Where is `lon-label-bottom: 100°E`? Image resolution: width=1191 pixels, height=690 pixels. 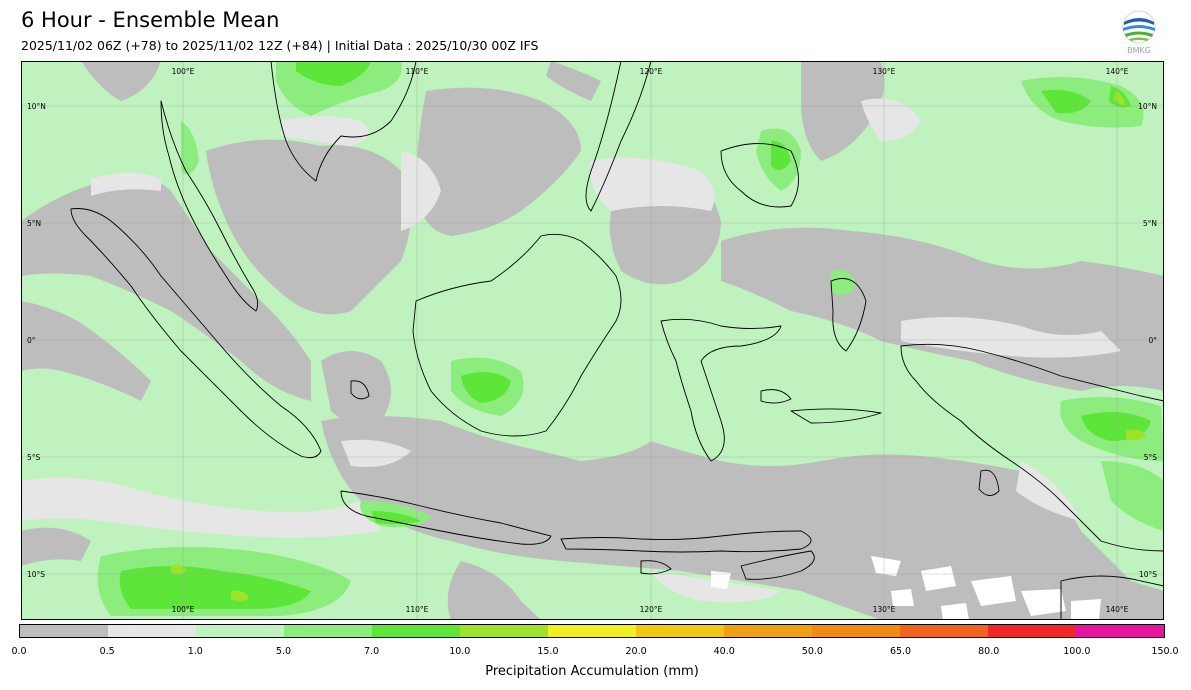
lon-label-bottom: 100°E is located at coordinates (183, 609).